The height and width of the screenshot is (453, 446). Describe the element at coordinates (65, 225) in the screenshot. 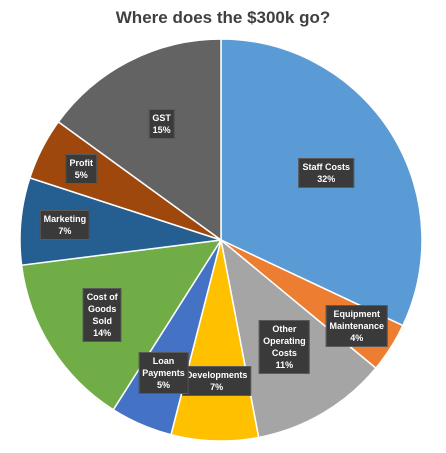

I see `data-label-marketing: Marketing 7%` at that location.